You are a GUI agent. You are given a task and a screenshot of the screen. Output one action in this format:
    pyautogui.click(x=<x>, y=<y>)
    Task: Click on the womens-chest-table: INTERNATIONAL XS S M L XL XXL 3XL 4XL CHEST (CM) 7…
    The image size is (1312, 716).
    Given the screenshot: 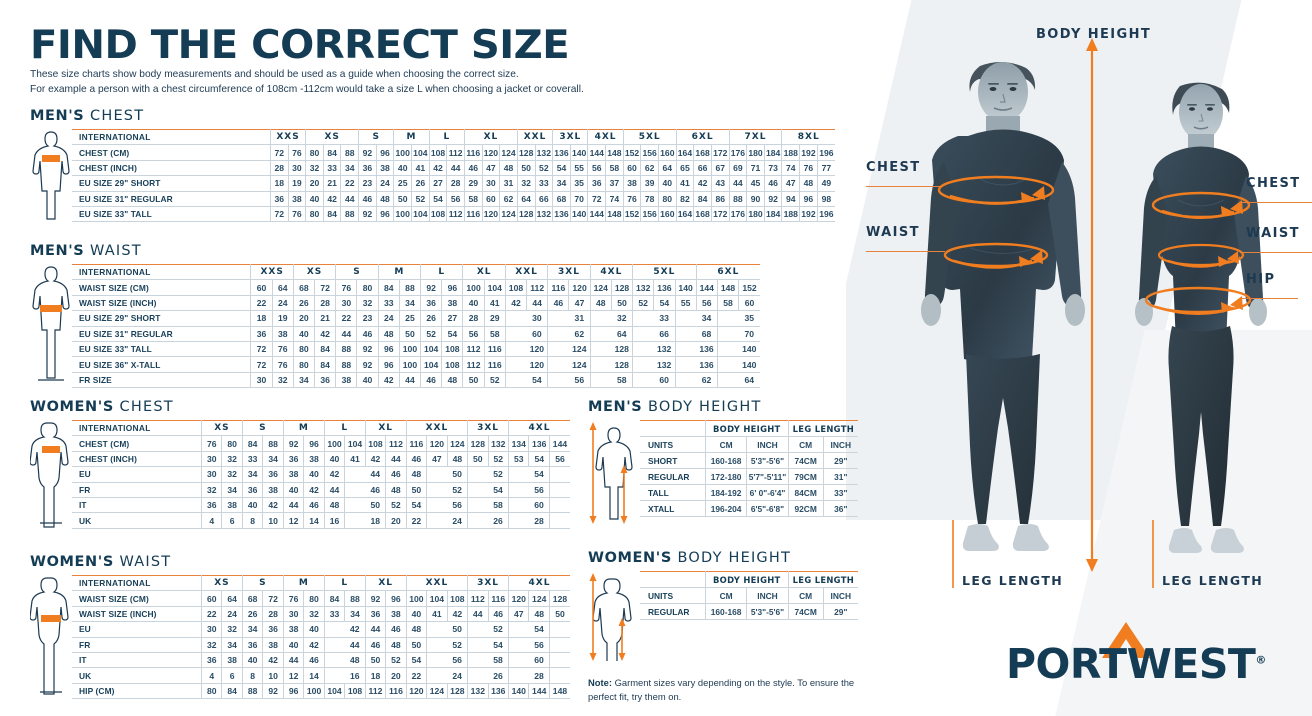 What is the action you would take?
    pyautogui.click(x=321, y=474)
    